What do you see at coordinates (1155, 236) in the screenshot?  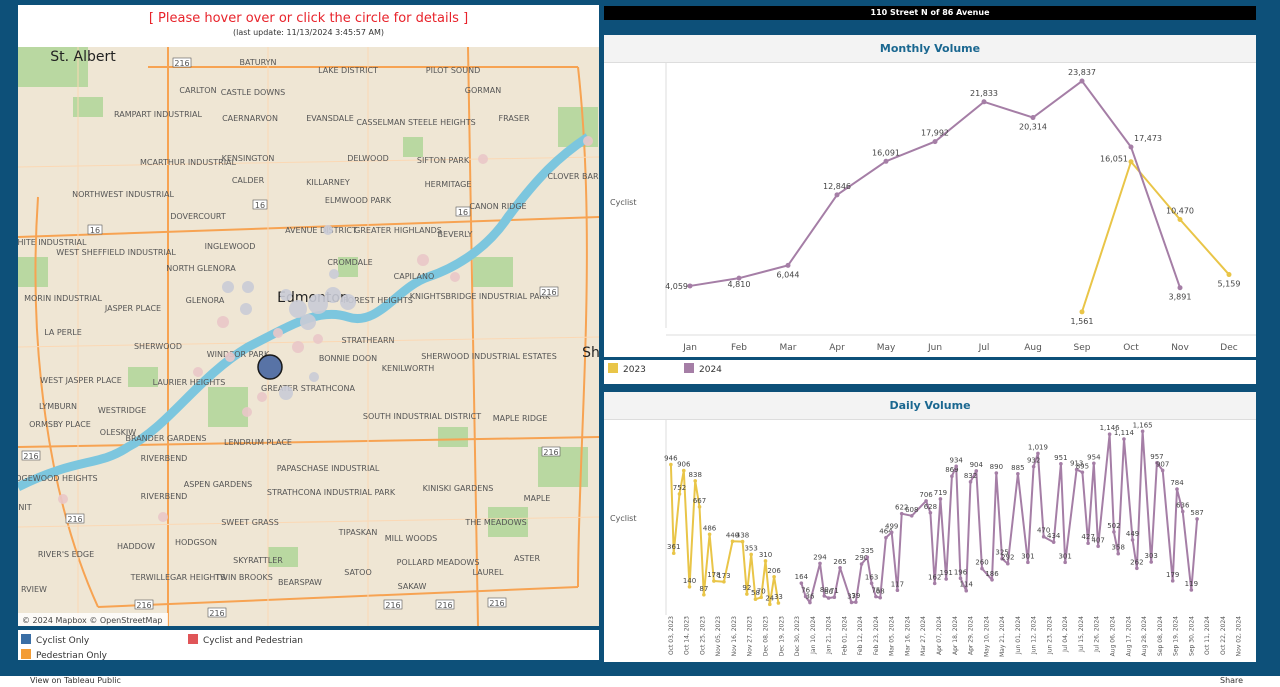 I see `monthly-series-line-2023` at bounding box center [1155, 236].